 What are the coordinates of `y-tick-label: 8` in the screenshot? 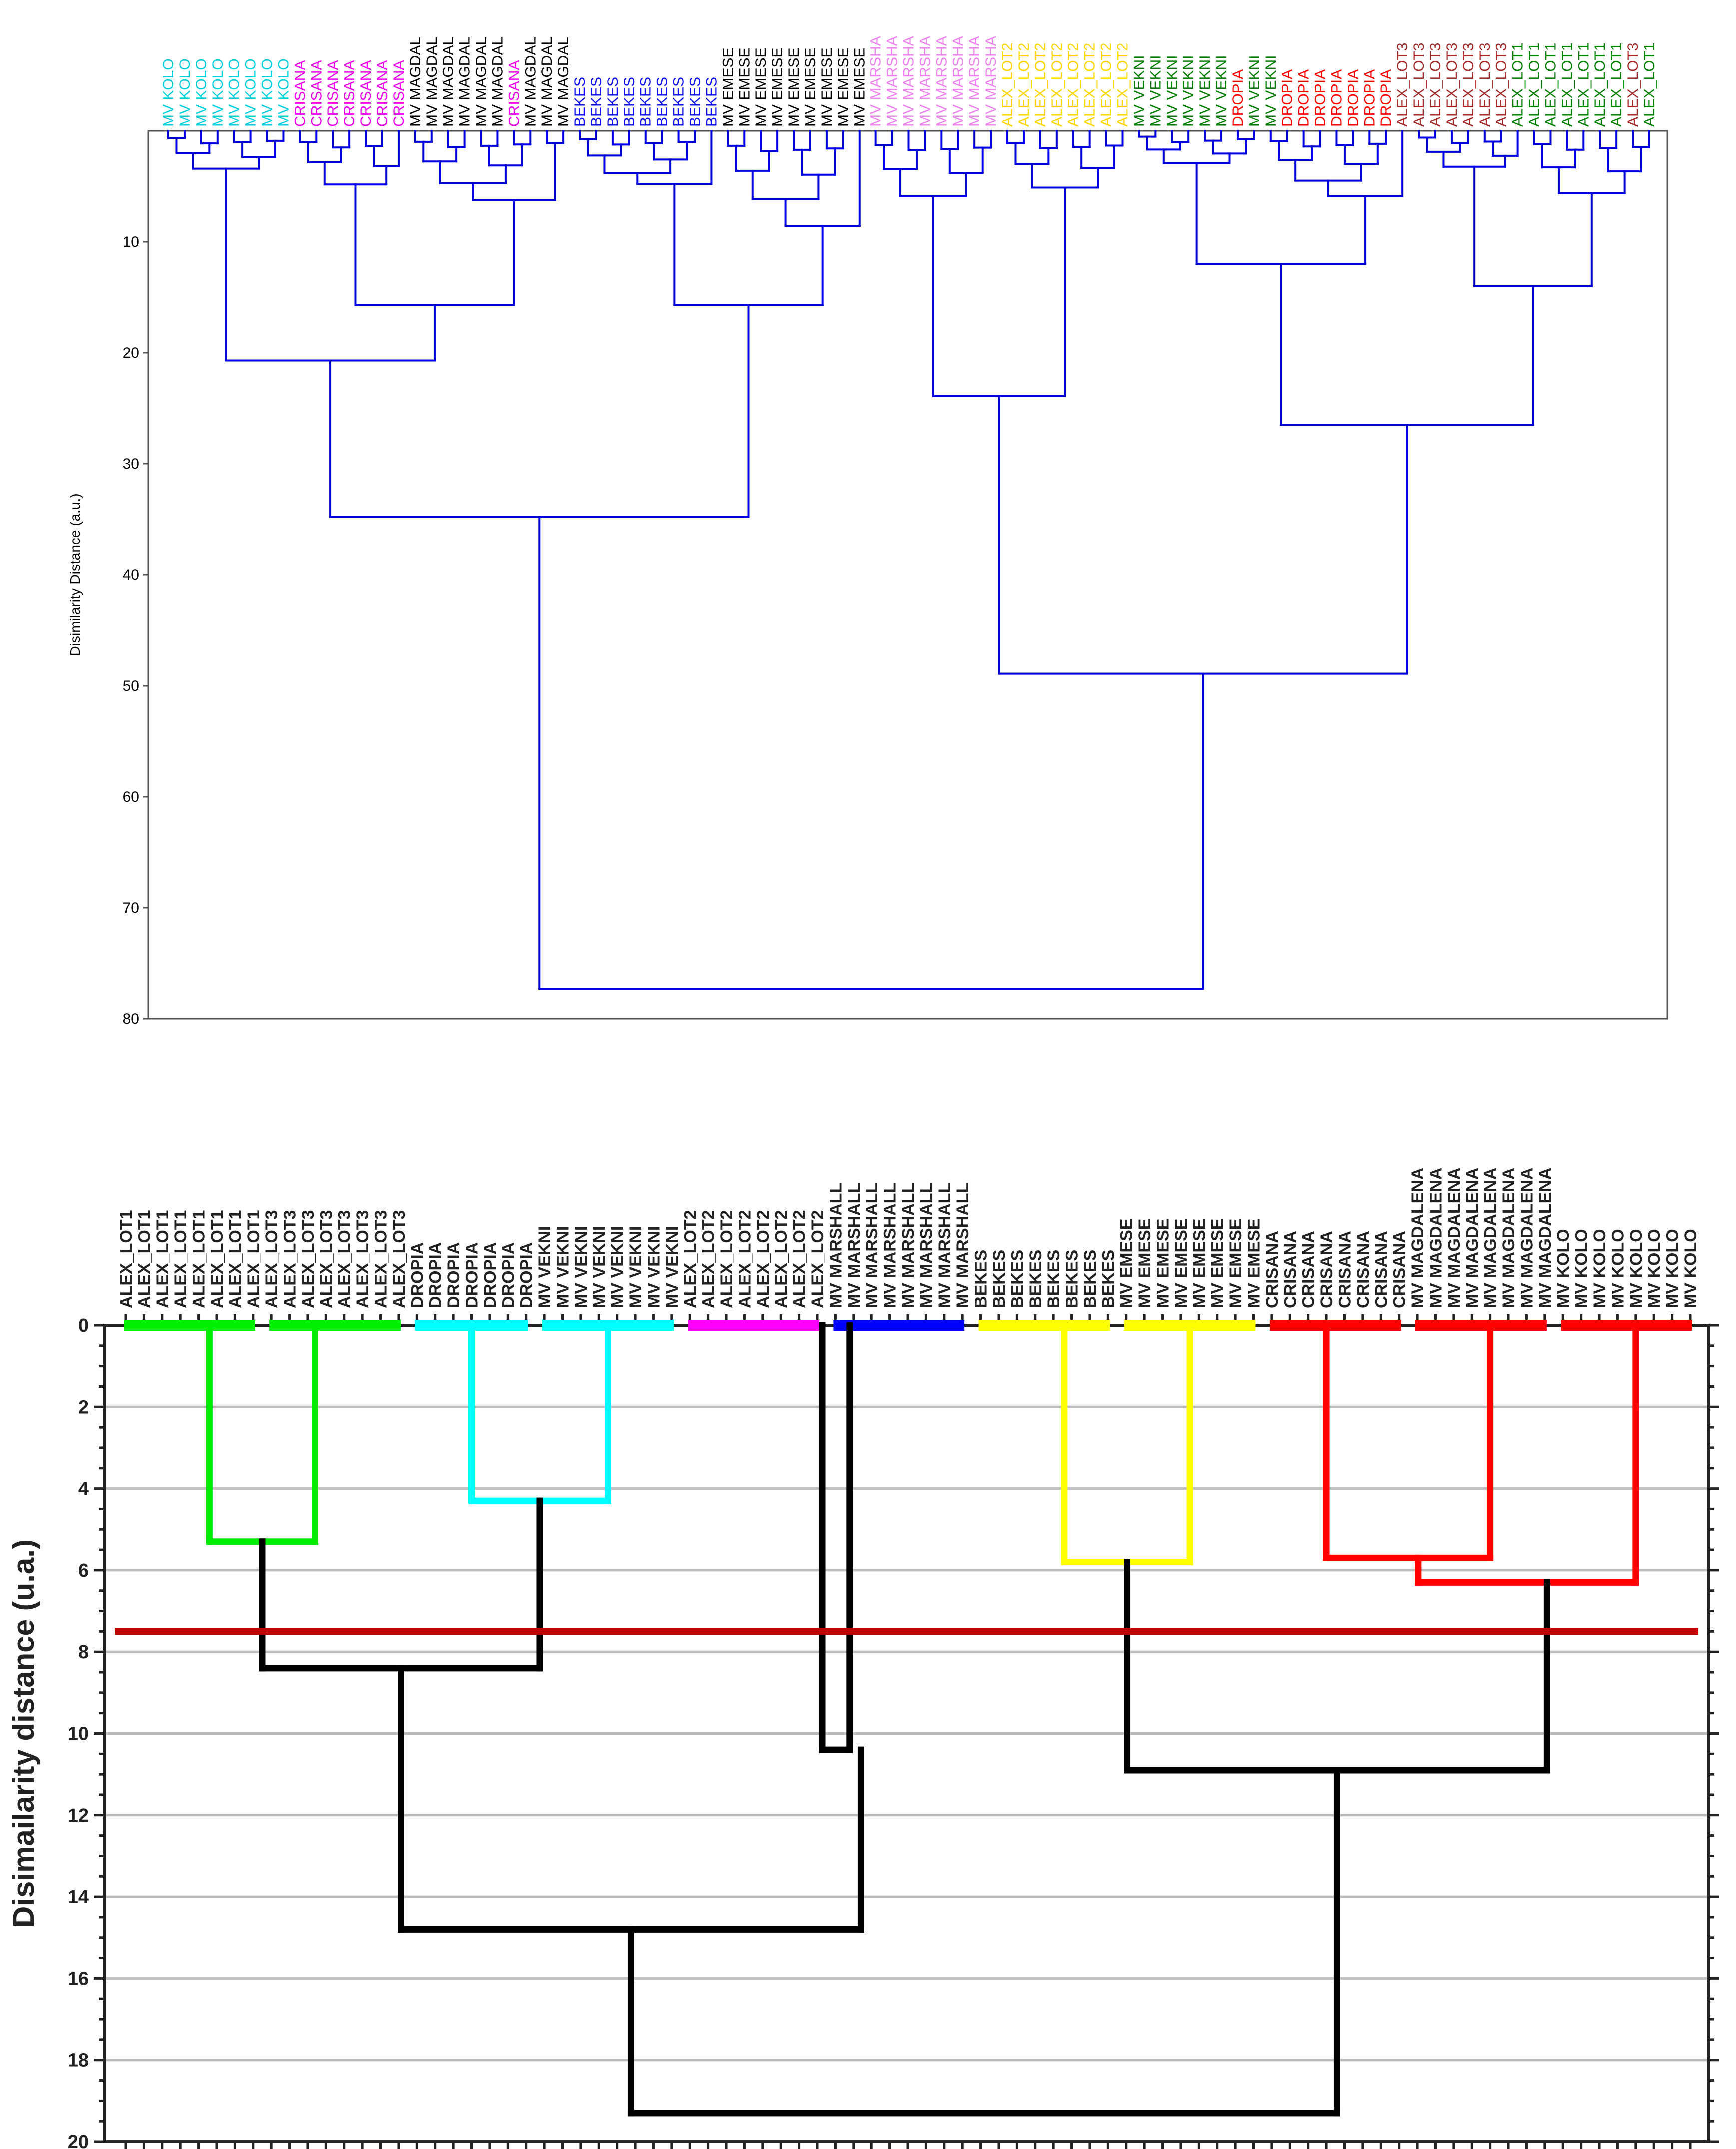 It's located at (83, 1652).